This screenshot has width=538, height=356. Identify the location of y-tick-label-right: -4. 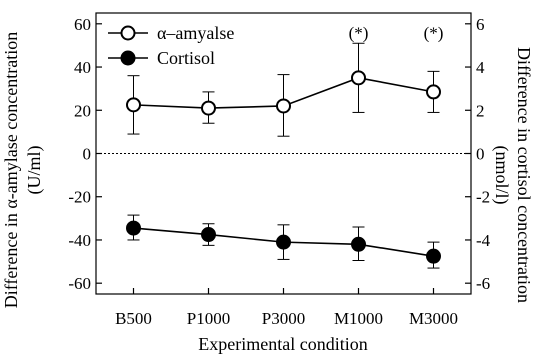
(483, 240).